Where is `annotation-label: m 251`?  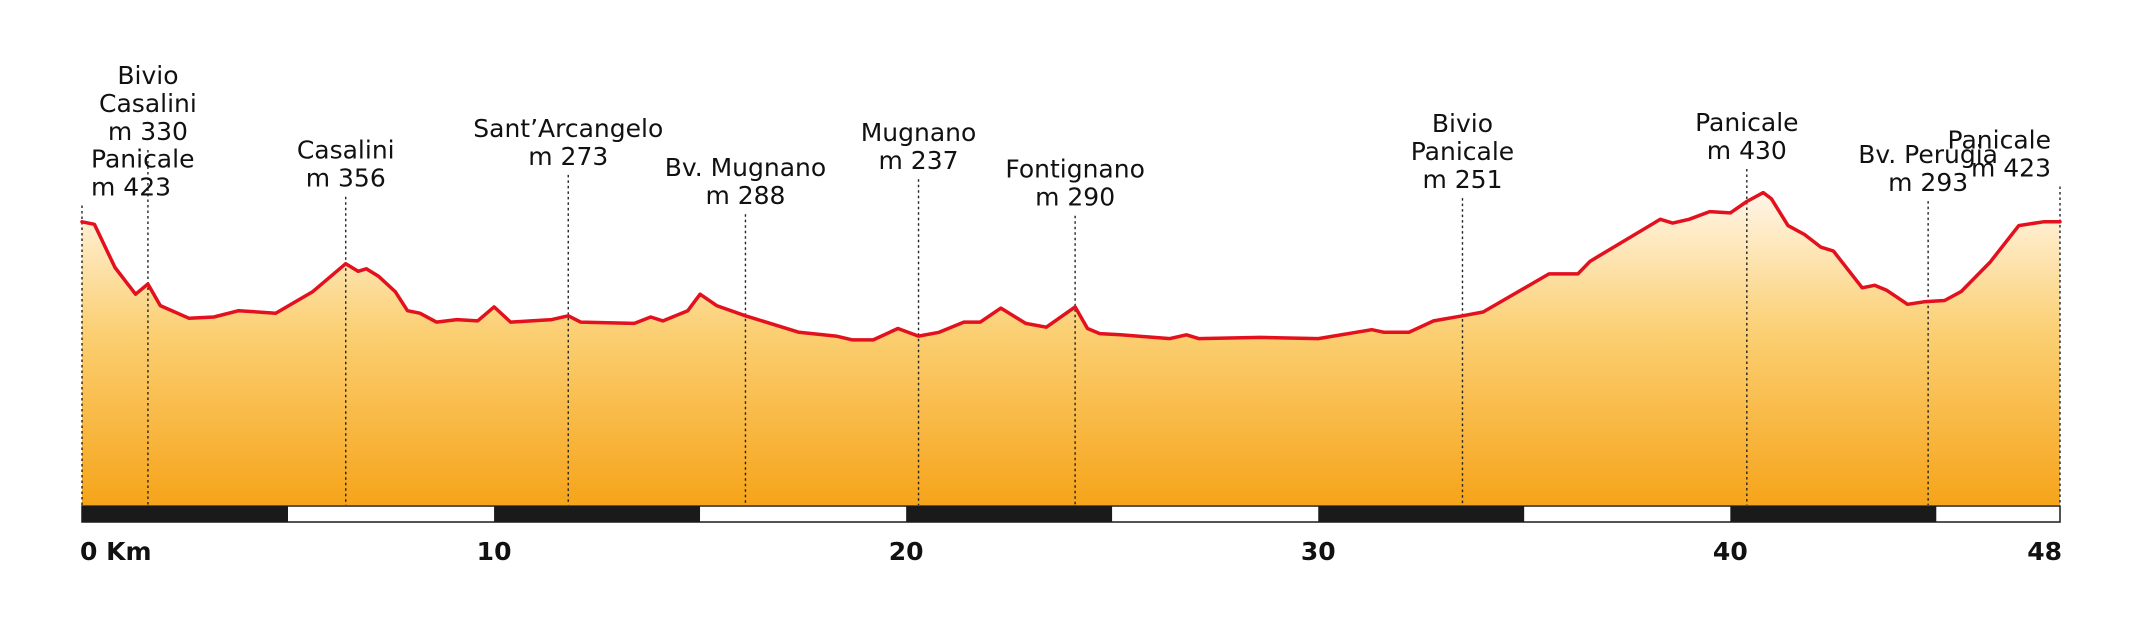
annotation-label: m 251 is located at coordinates (1462, 179).